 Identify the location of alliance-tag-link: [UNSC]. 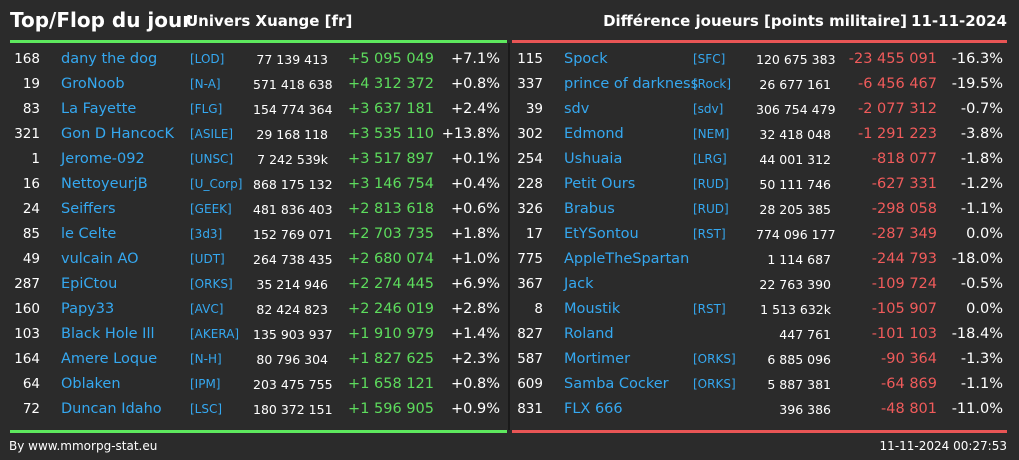
(212, 159).